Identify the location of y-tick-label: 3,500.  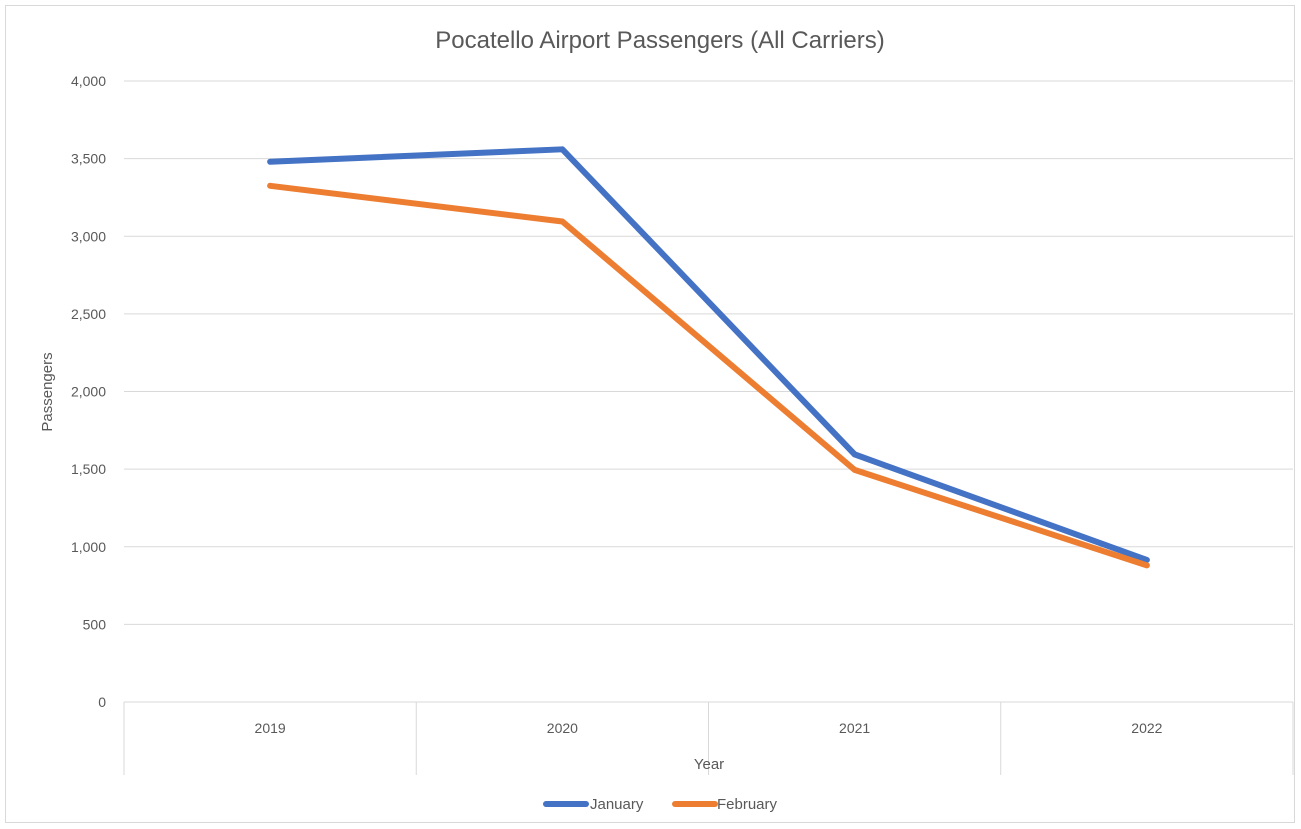
(88, 159).